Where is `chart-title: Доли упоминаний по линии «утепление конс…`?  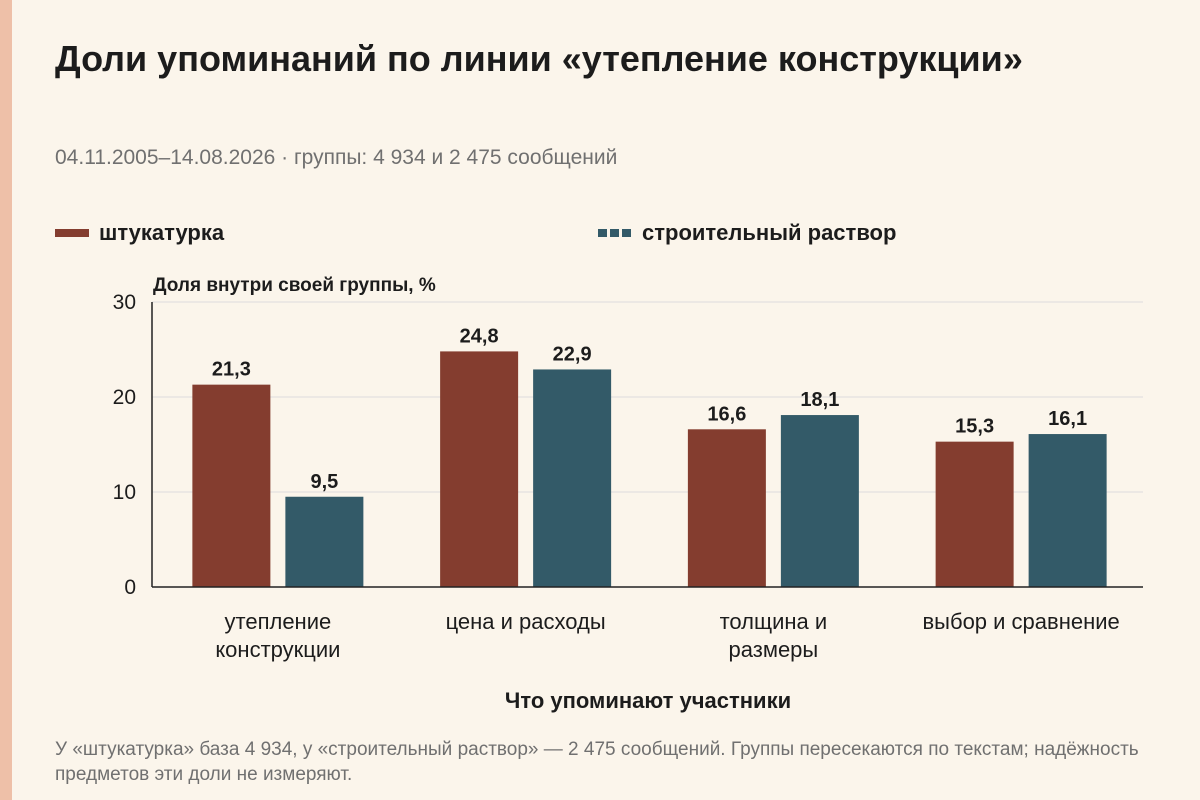 chart-title: Доли упоминаний по линии «утепление конс… is located at coordinates (539, 58).